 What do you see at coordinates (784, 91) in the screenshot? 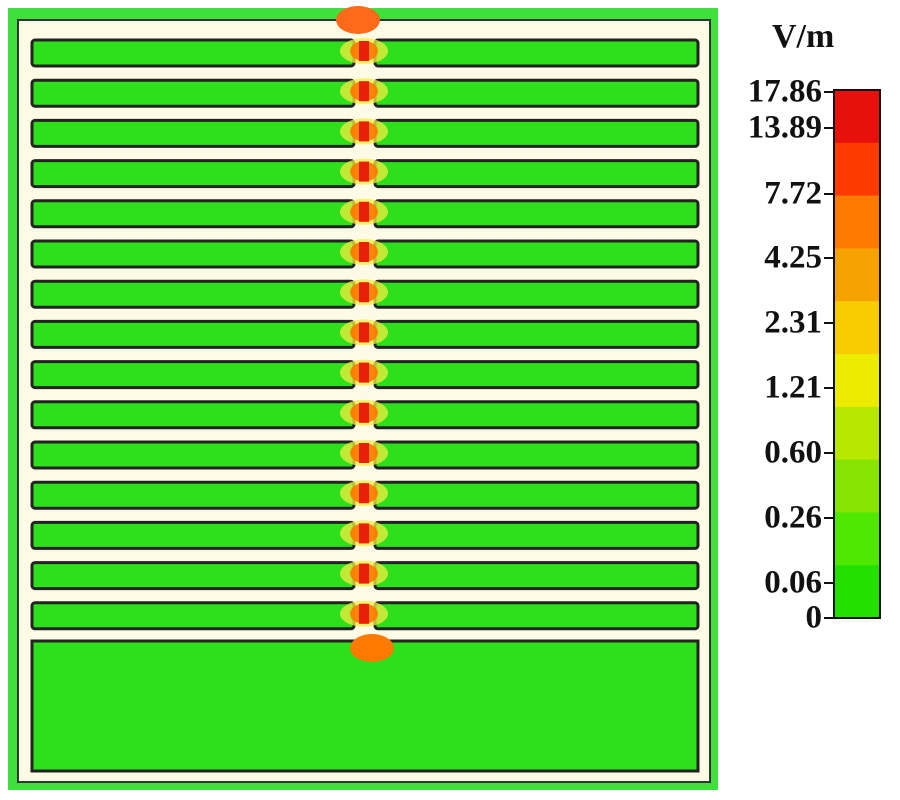
I see `colorbar-tick-label: 17.86` at bounding box center [784, 91].